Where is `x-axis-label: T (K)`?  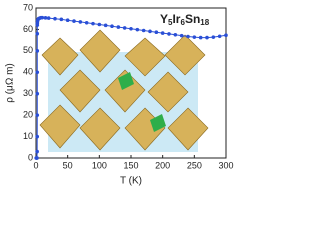
x-axis-label: T (K) is located at coordinates (131, 181).